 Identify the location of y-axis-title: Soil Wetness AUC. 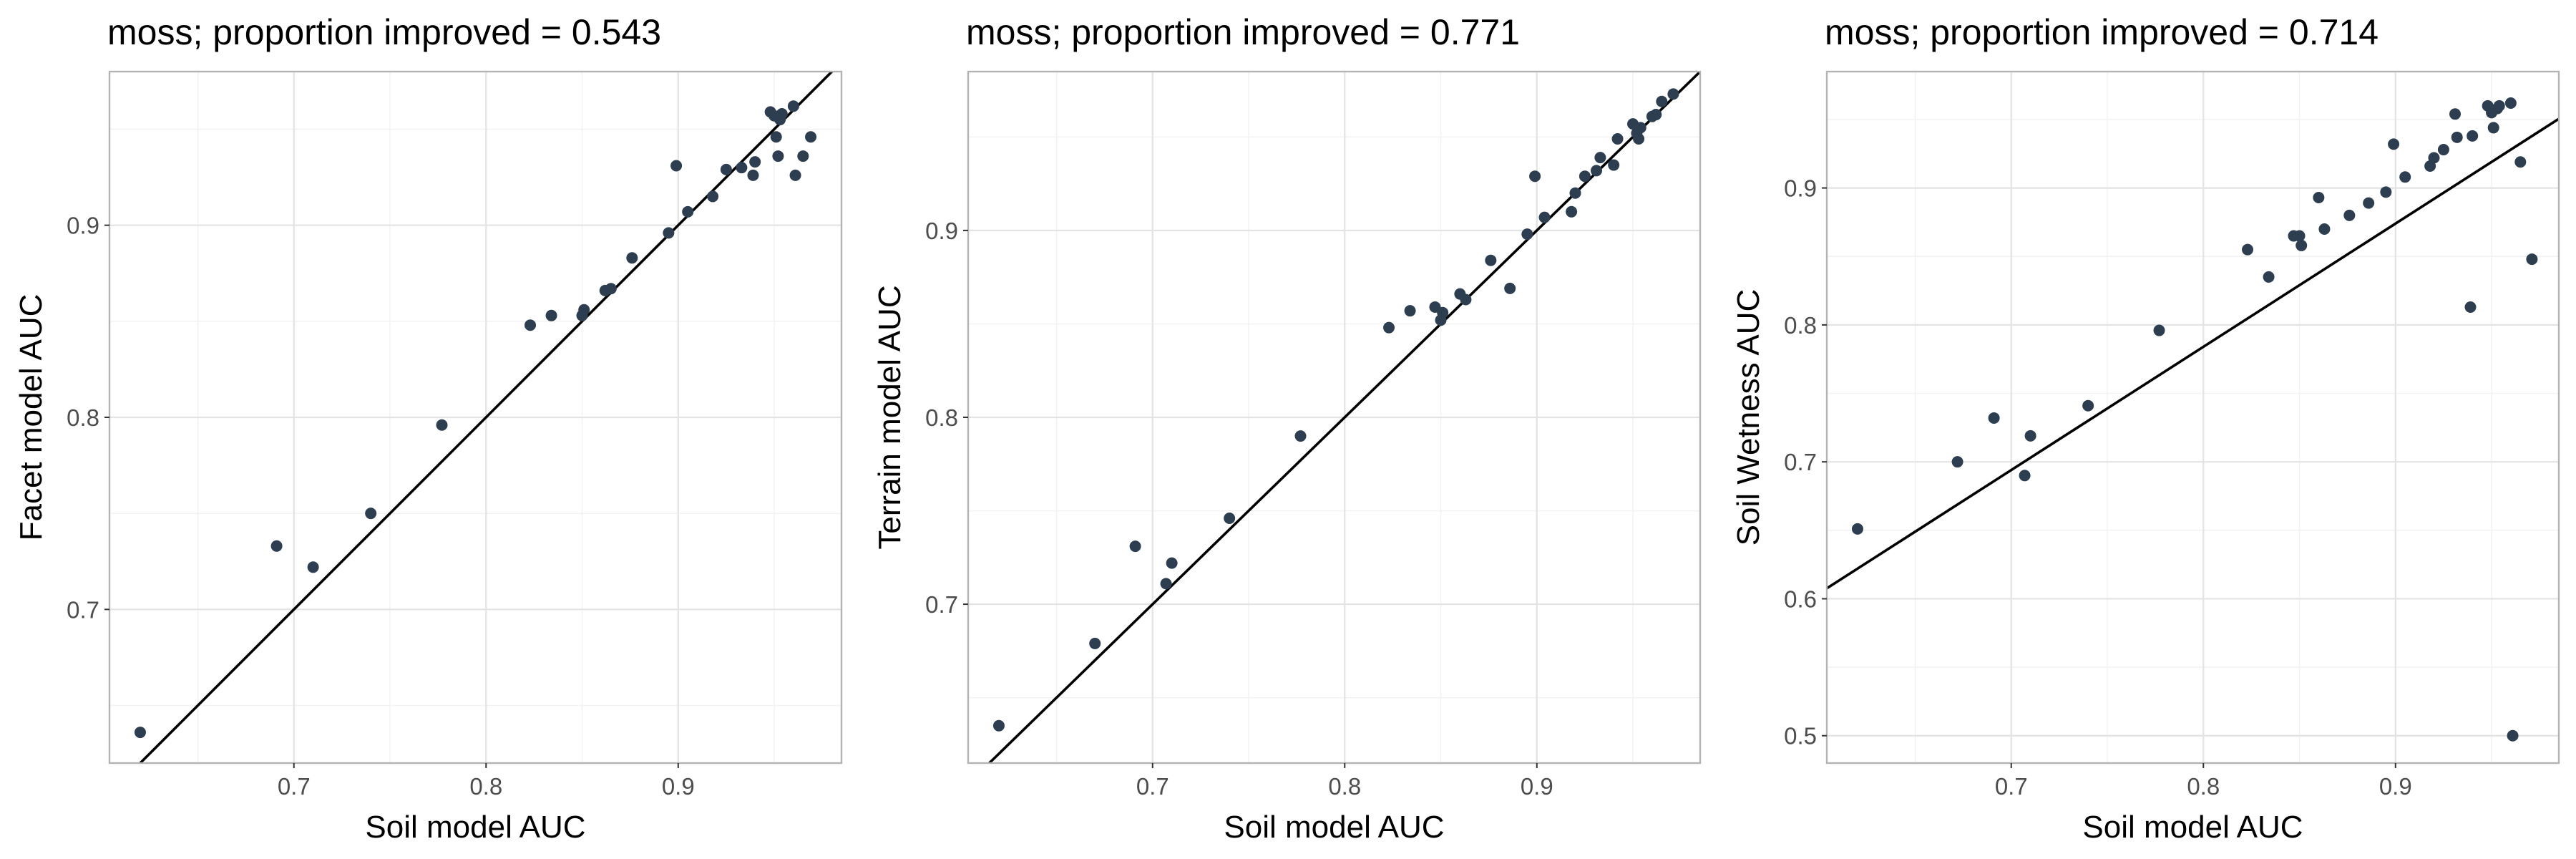
(1748, 417).